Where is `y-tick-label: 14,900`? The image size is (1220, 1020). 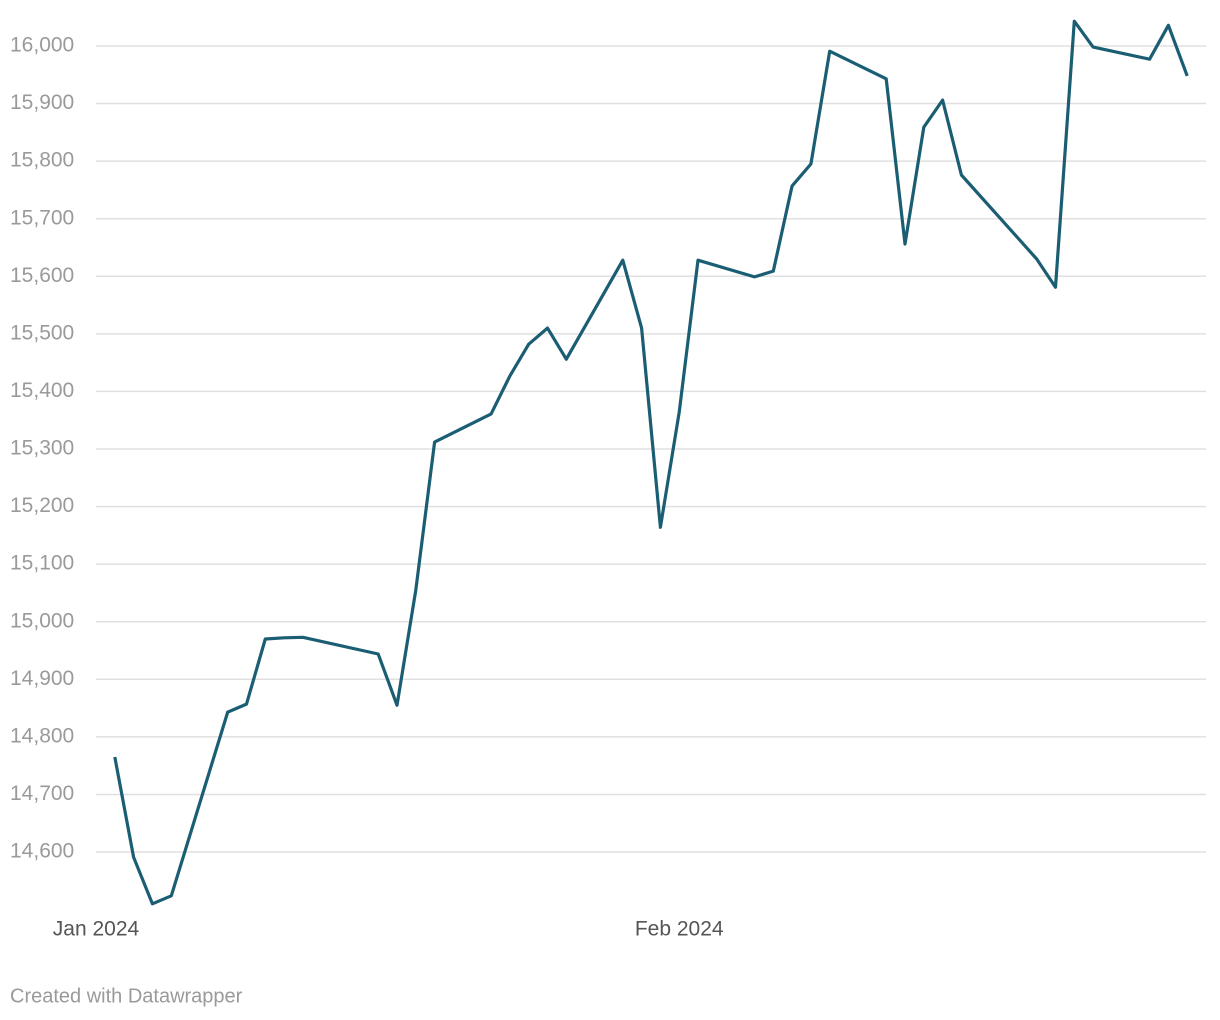 y-tick-label: 14,900 is located at coordinates (42, 678).